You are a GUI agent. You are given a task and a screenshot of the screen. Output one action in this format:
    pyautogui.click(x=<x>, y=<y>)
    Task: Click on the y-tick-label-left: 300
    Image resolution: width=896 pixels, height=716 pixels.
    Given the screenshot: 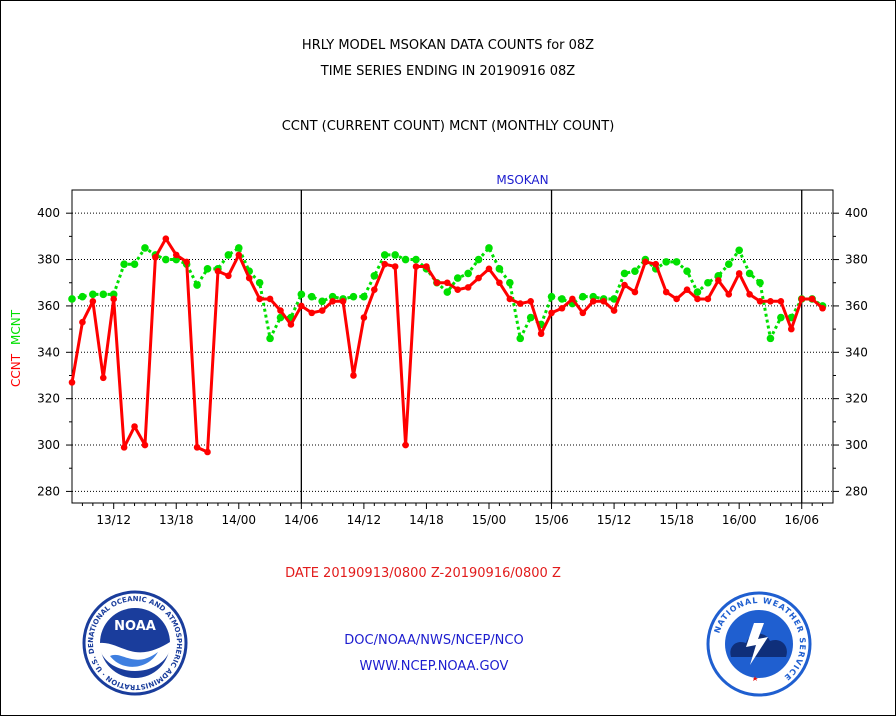 What is the action you would take?
    pyautogui.click(x=48, y=445)
    